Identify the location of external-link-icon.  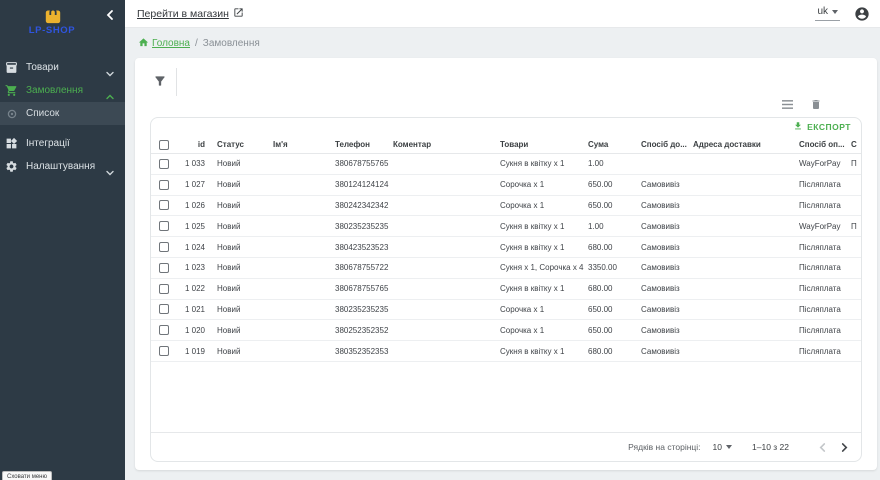
(238, 14).